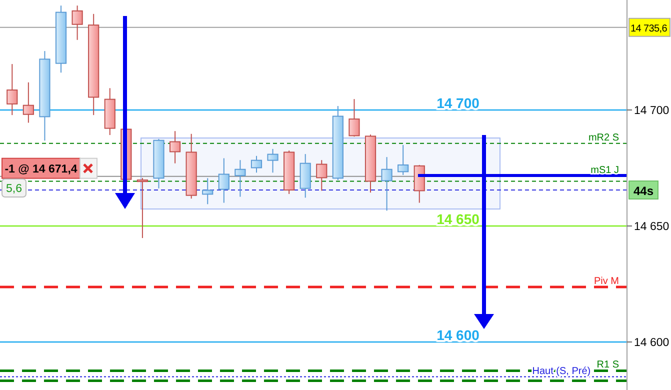  Describe the element at coordinates (608, 365) in the screenshot. I see `ref-line-label: R1 S` at that location.